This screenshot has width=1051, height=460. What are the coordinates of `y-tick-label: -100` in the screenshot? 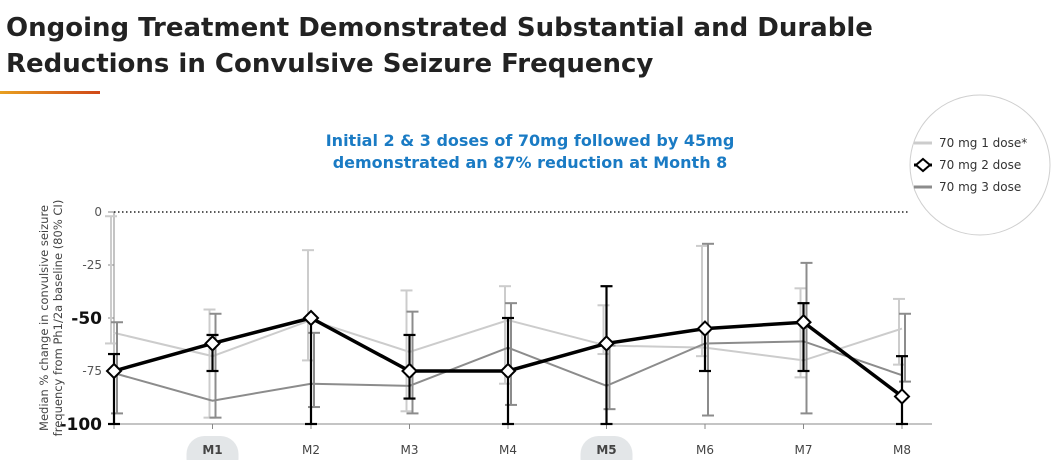 It's located at (80, 425).